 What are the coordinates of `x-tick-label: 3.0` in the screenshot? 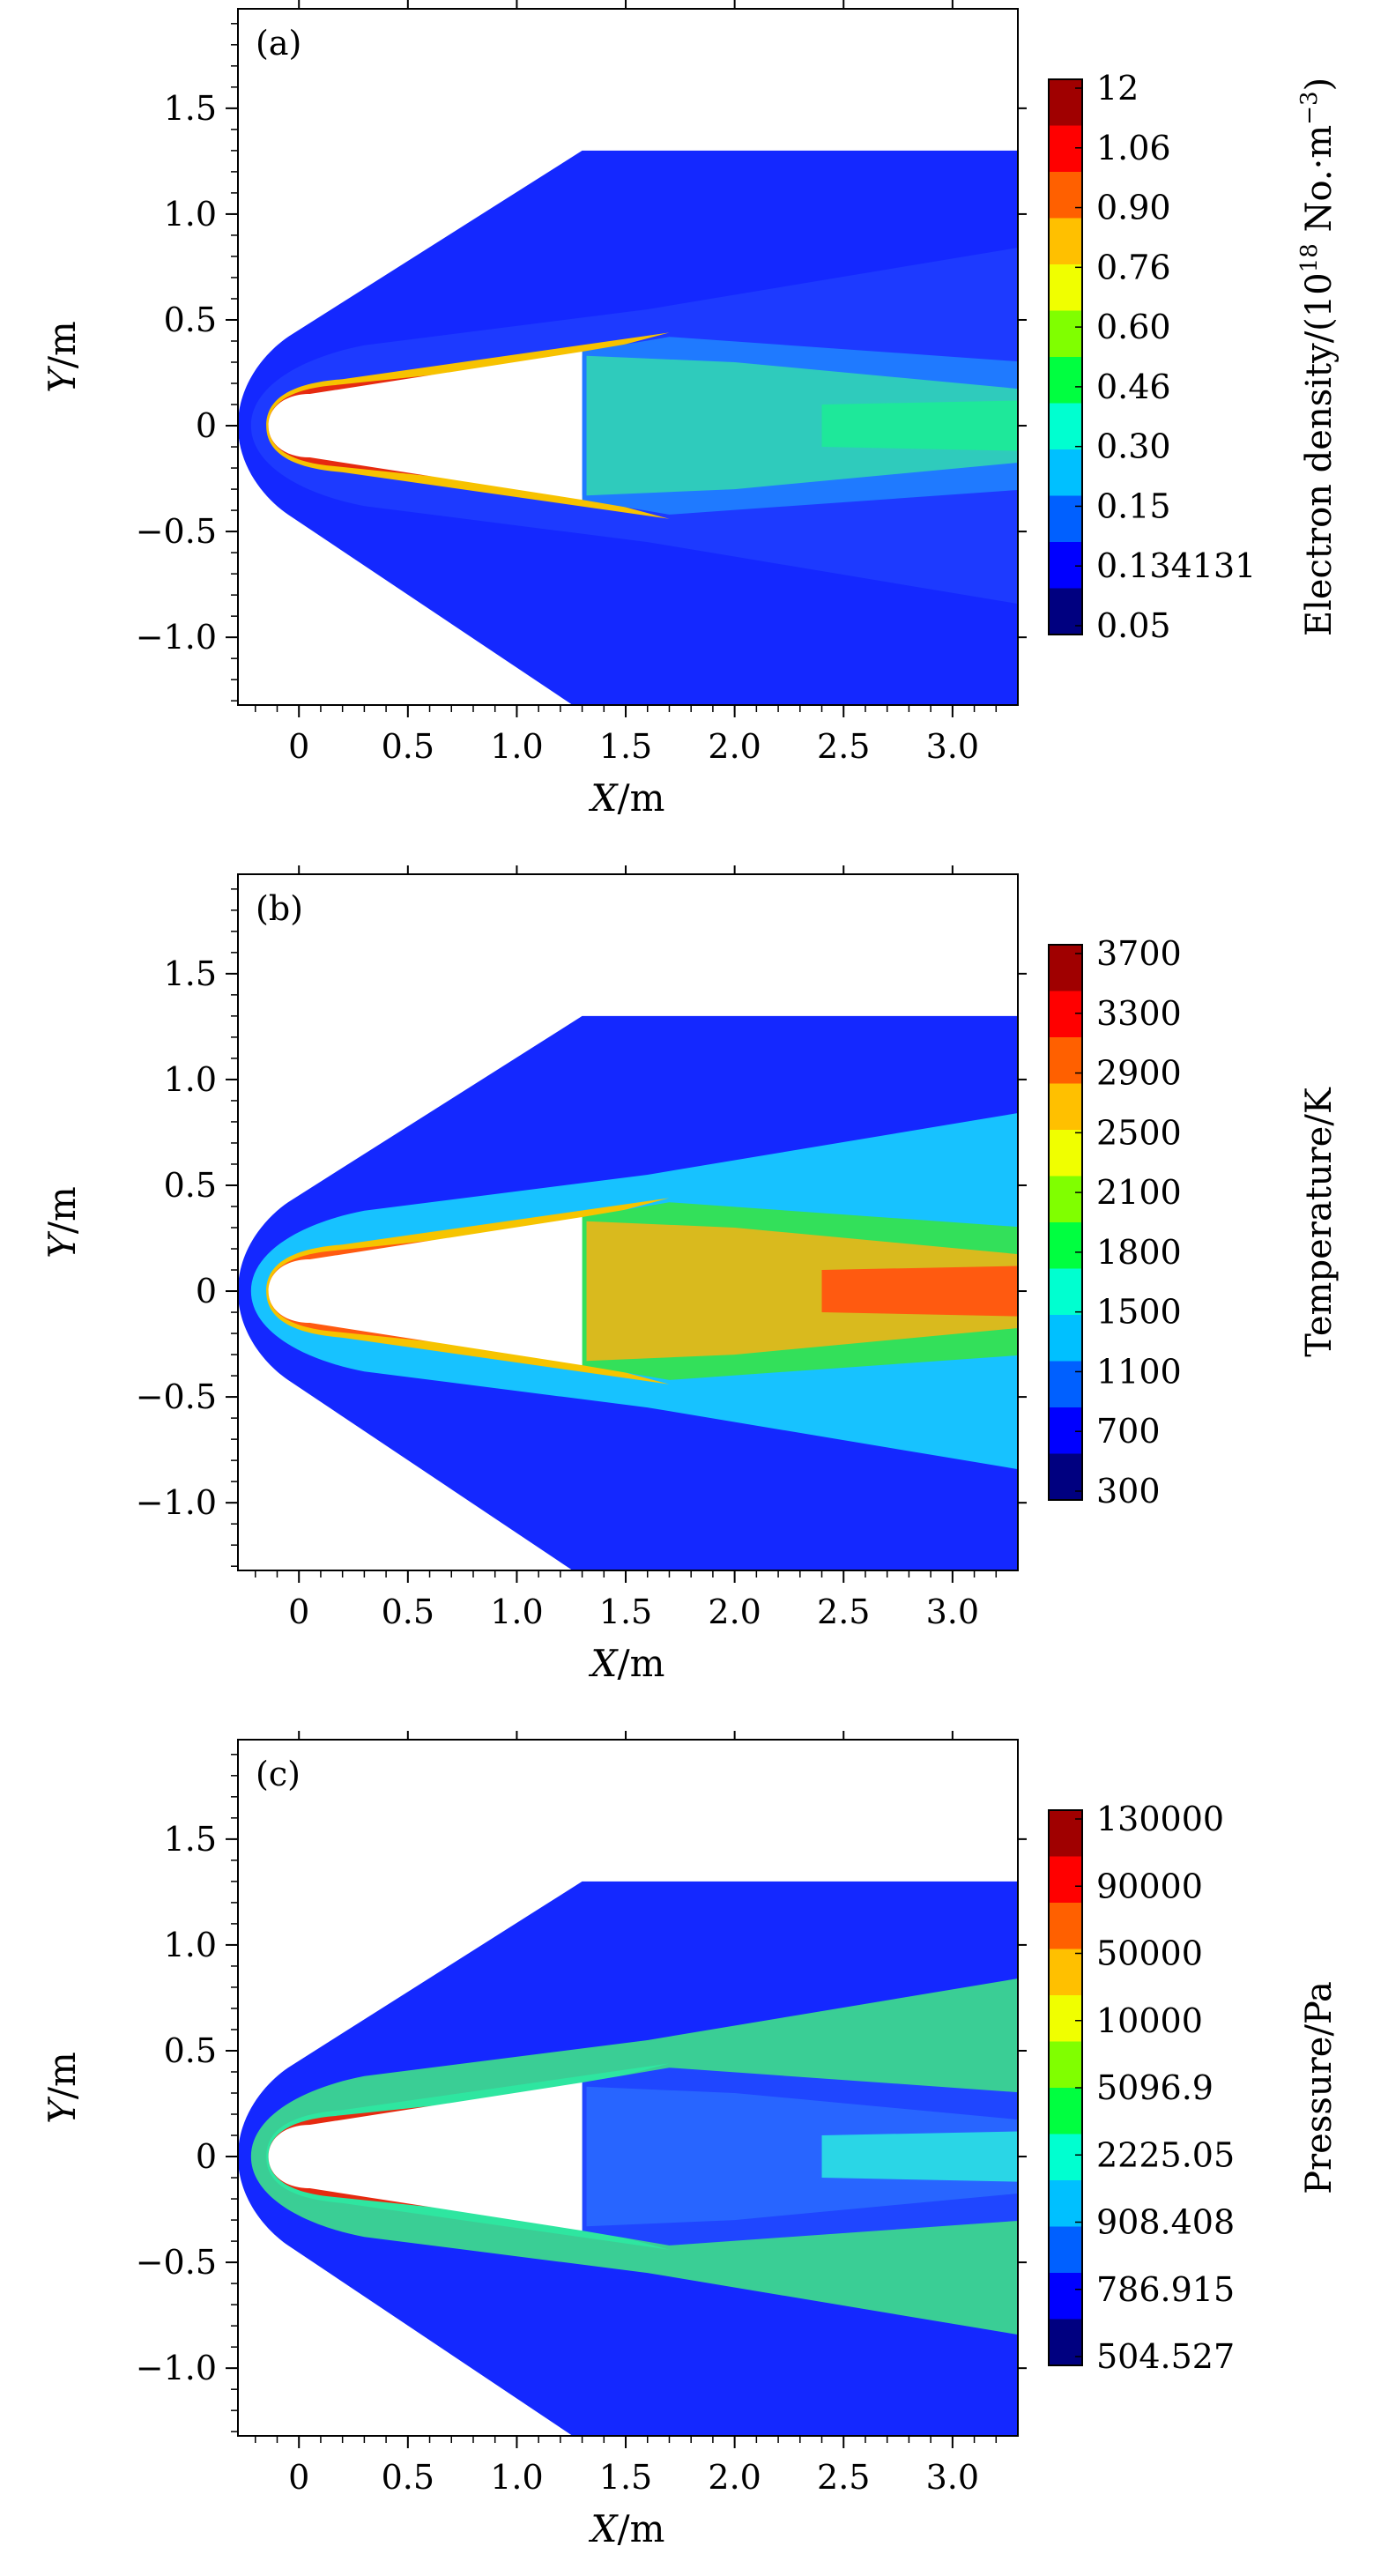 It's located at (952, 746).